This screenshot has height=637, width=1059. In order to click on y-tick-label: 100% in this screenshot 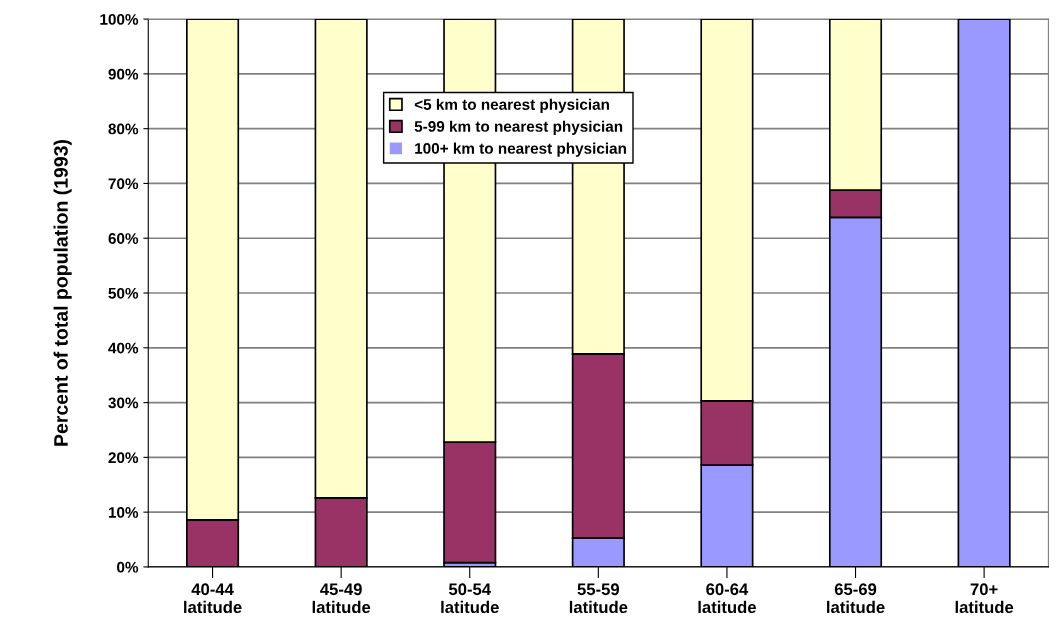, I will do `click(119, 19)`.